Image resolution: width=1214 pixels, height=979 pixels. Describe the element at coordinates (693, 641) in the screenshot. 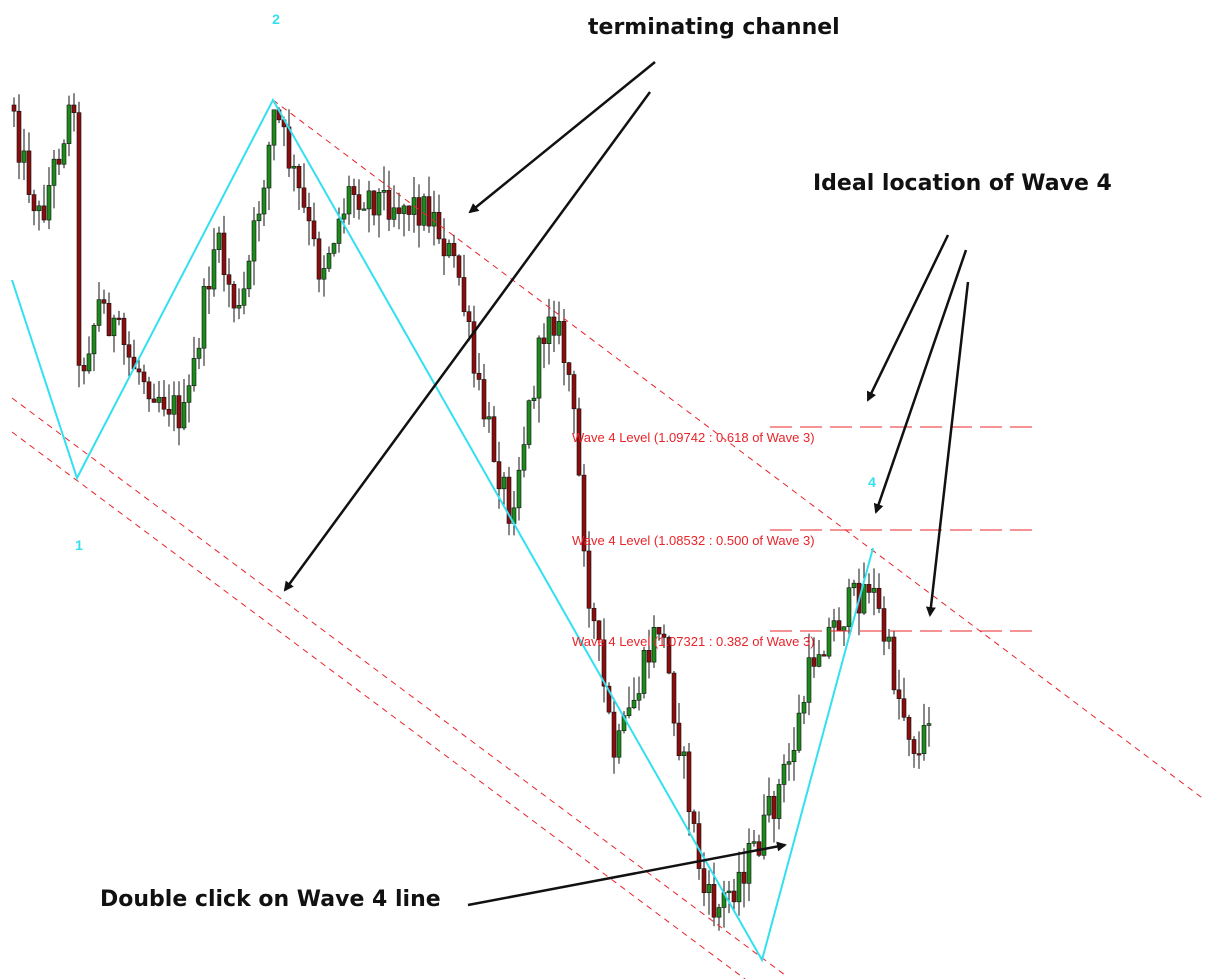

I see `level-label: Wave 4 Level (1.07321 : 0.382 of Wave 3)` at that location.